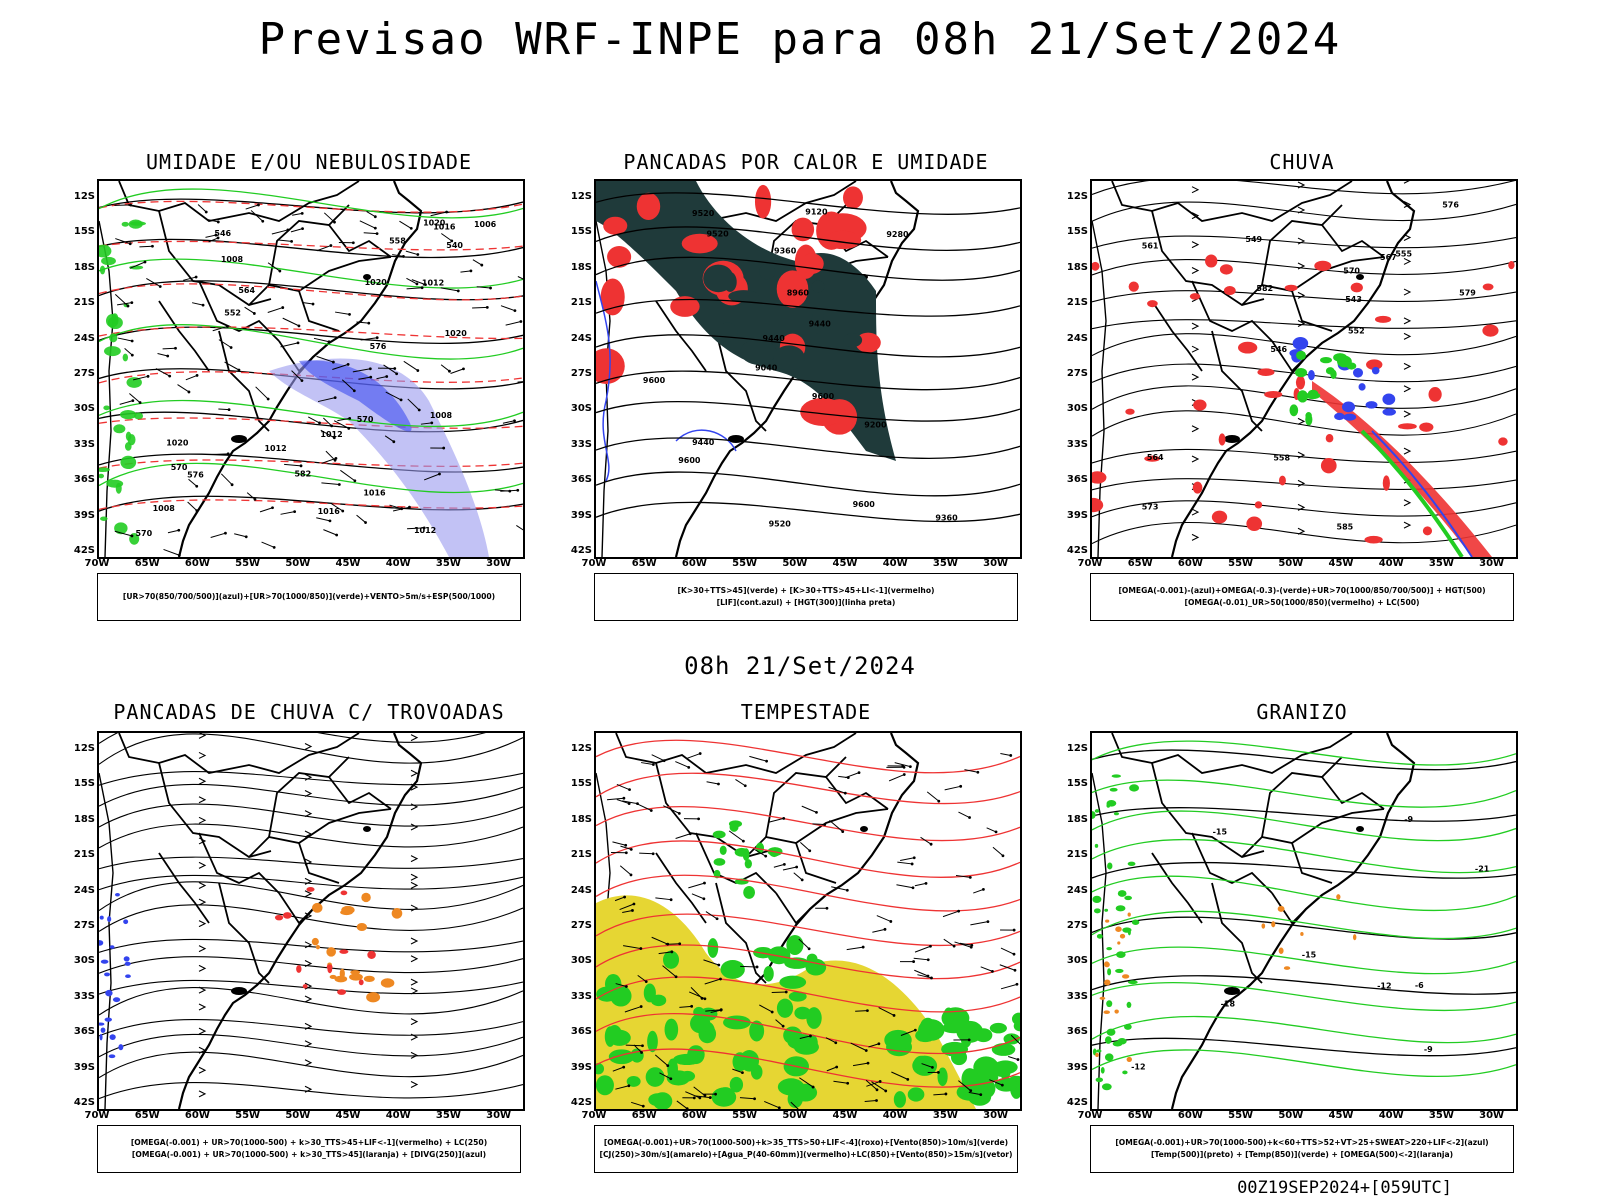  Describe the element at coordinates (703, 213) in the screenshot. I see `contour-label: 9520` at that location.